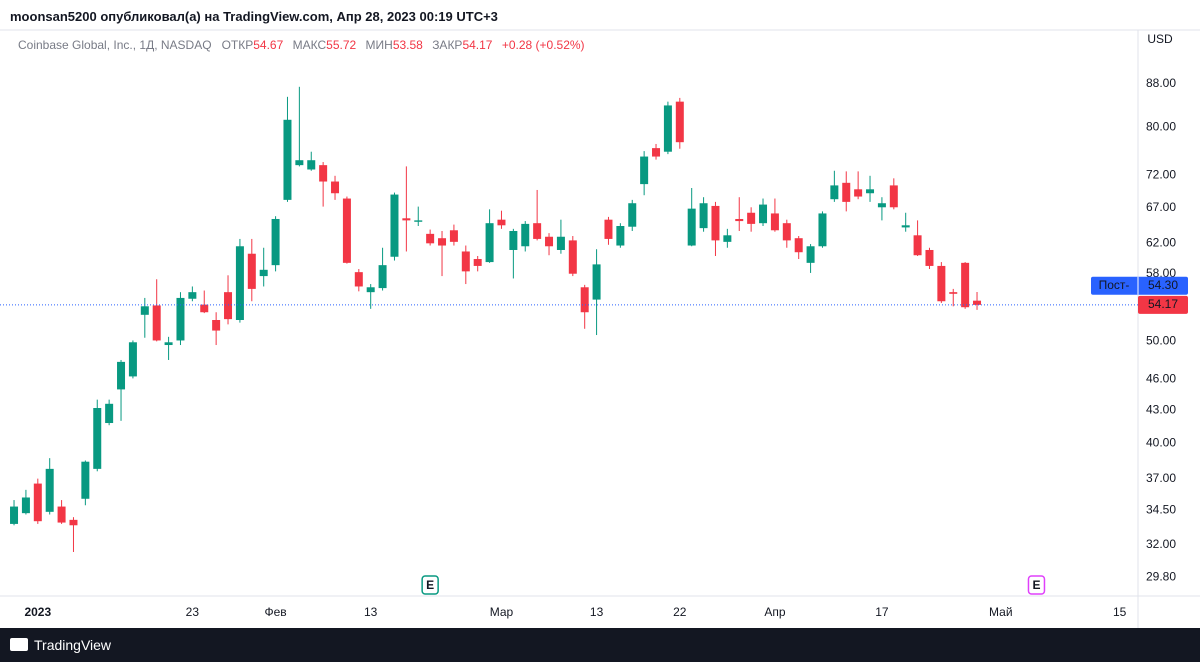 The image size is (1200, 662). Describe the element at coordinates (775, 612) in the screenshot. I see `x-tick-label: Апр` at that location.